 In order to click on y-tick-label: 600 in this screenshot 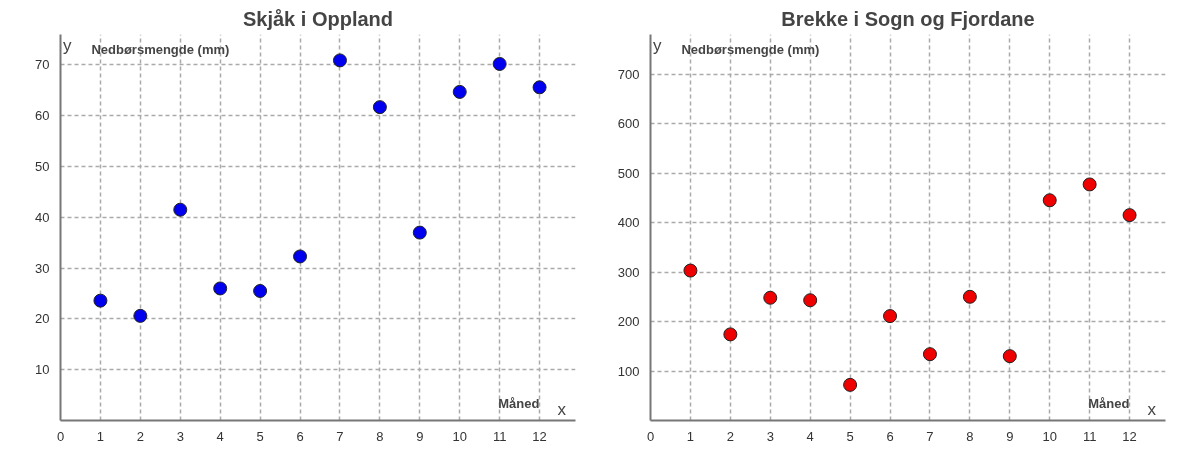, I will do `click(628, 124)`.